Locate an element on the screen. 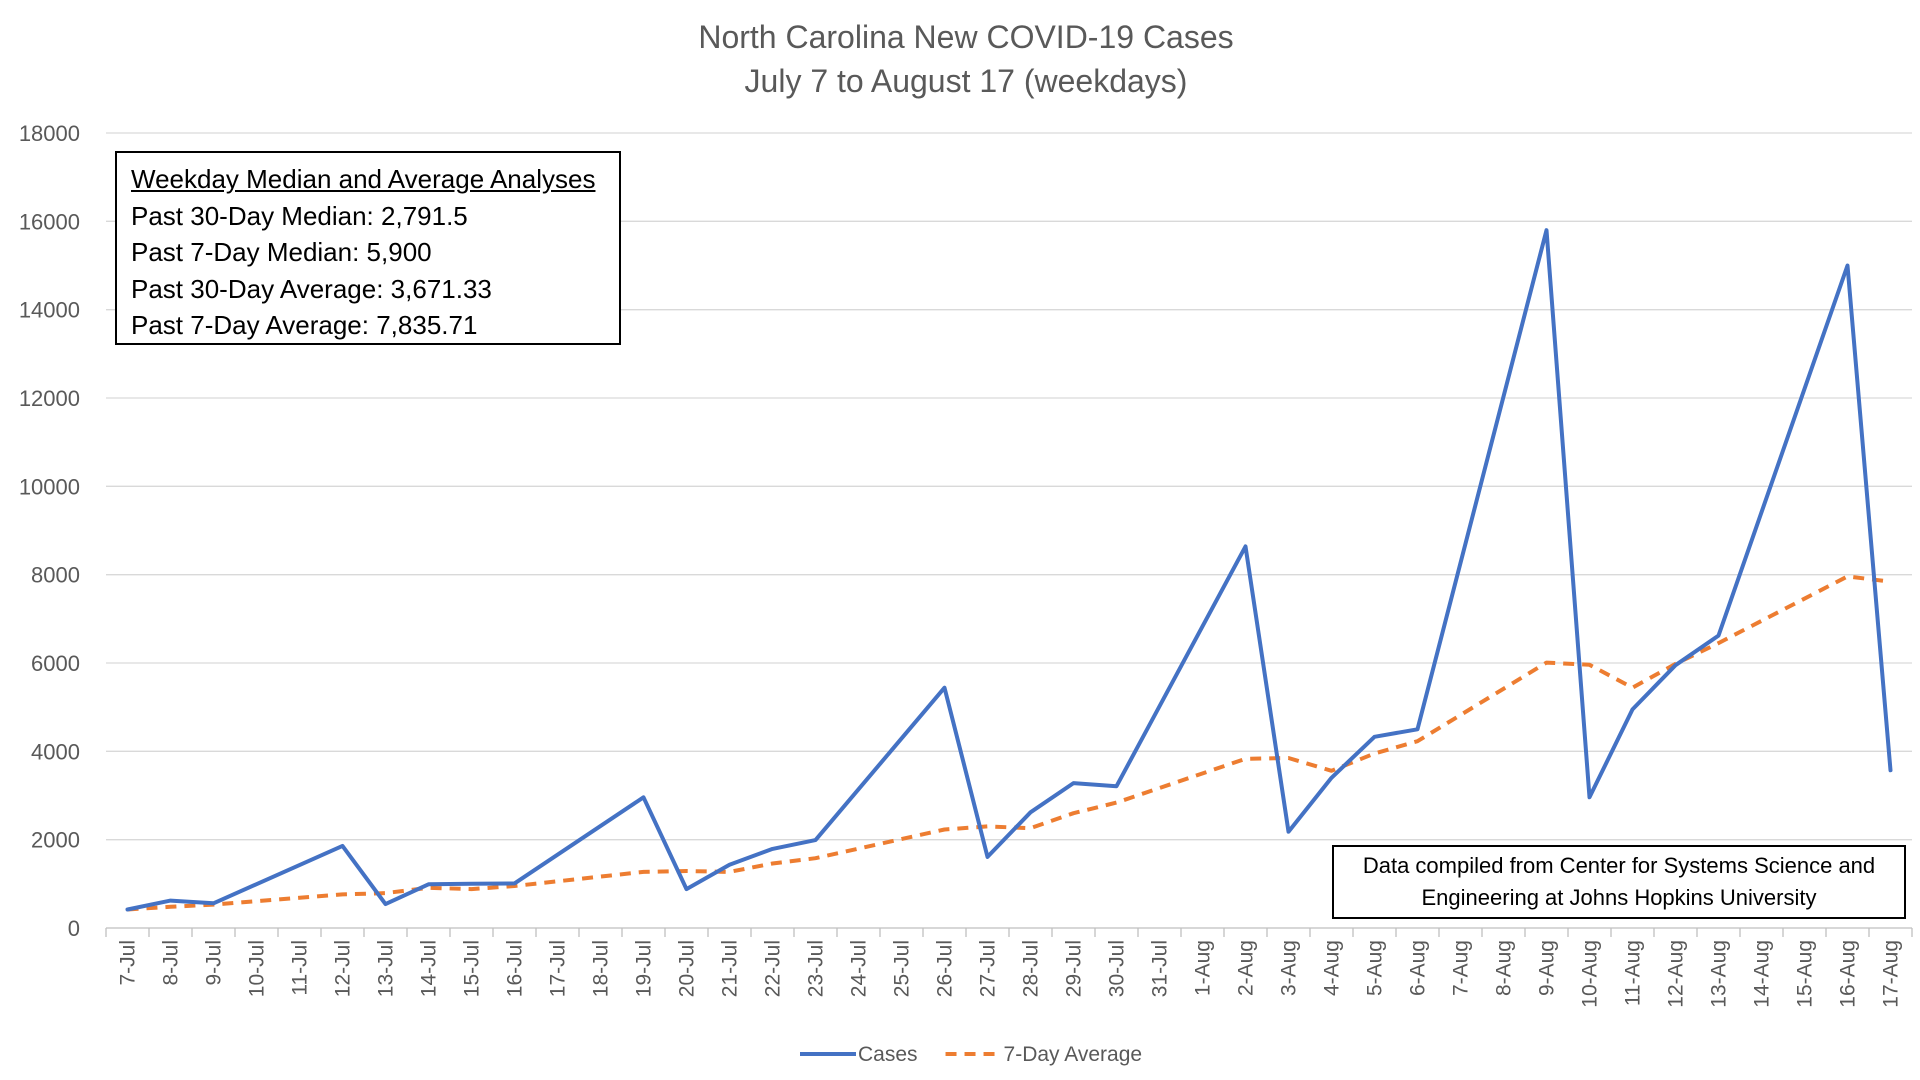  x-tick-label-18-Jul: 18-Jul is located at coordinates (601, 968).